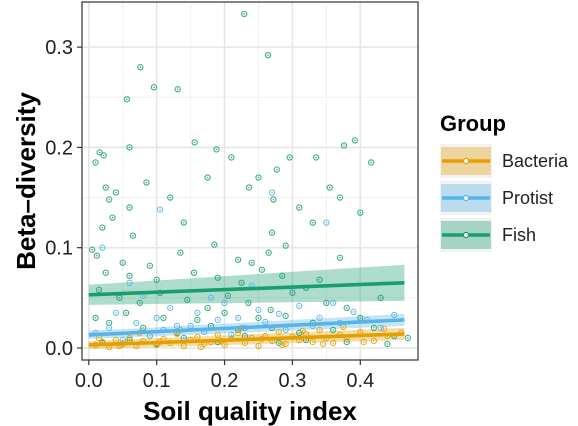  Describe the element at coordinates (63, 198) in the screenshot. I see `y-axis-ticks: 0.0 0.1 0.2 0.3` at that location.